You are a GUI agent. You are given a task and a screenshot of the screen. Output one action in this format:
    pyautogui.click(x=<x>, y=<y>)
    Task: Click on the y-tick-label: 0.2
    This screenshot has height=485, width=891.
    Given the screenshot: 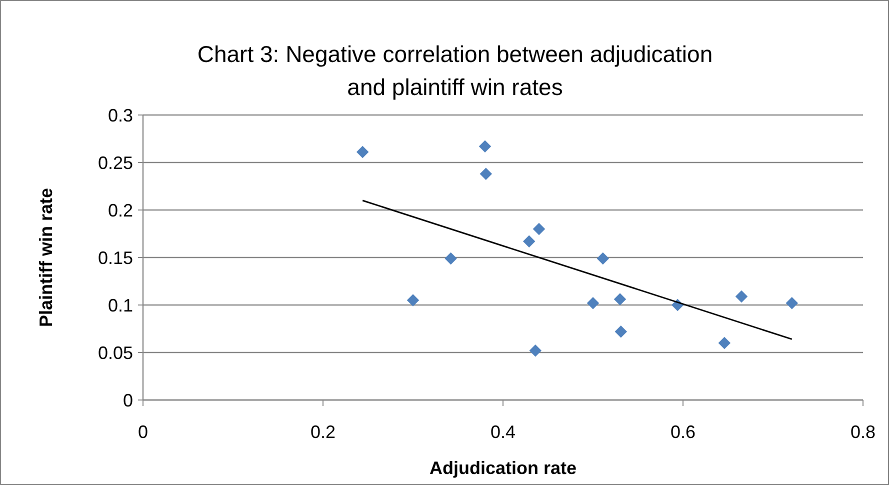 What is the action you would take?
    pyautogui.click(x=120, y=210)
    